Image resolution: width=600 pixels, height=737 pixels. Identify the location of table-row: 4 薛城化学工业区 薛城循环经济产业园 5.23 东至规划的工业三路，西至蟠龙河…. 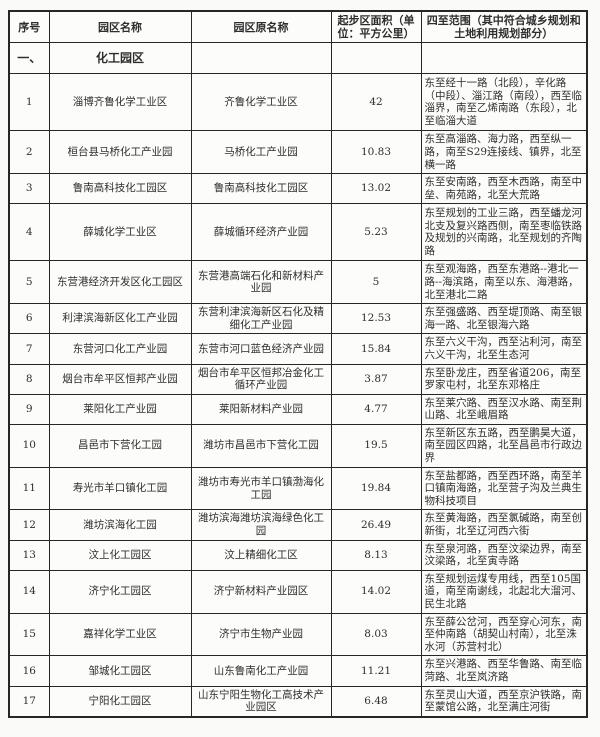
(298, 232).